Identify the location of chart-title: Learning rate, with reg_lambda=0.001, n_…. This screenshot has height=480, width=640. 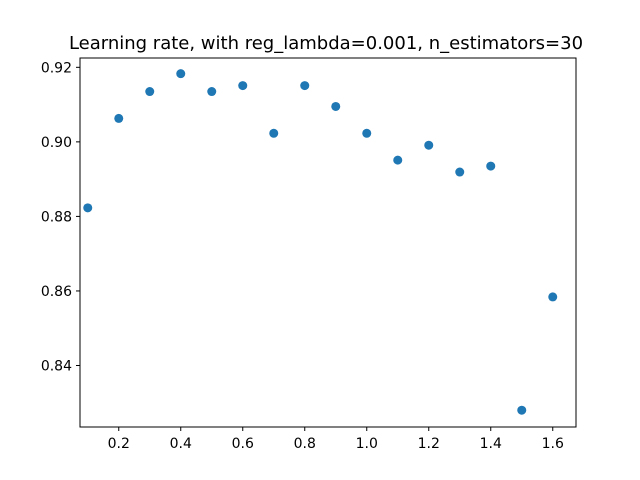
(326, 43).